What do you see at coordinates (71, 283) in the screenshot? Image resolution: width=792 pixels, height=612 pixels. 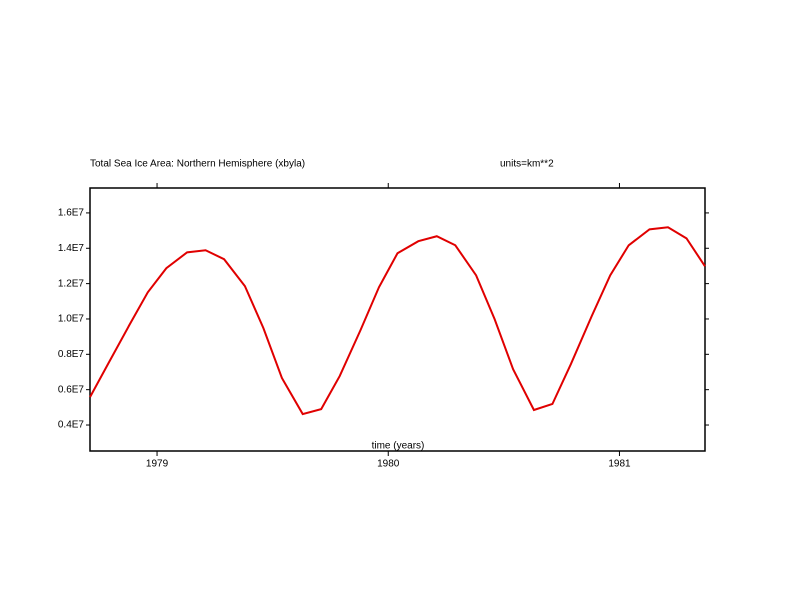 I see `y-tick-label: 1.2E7` at bounding box center [71, 283].